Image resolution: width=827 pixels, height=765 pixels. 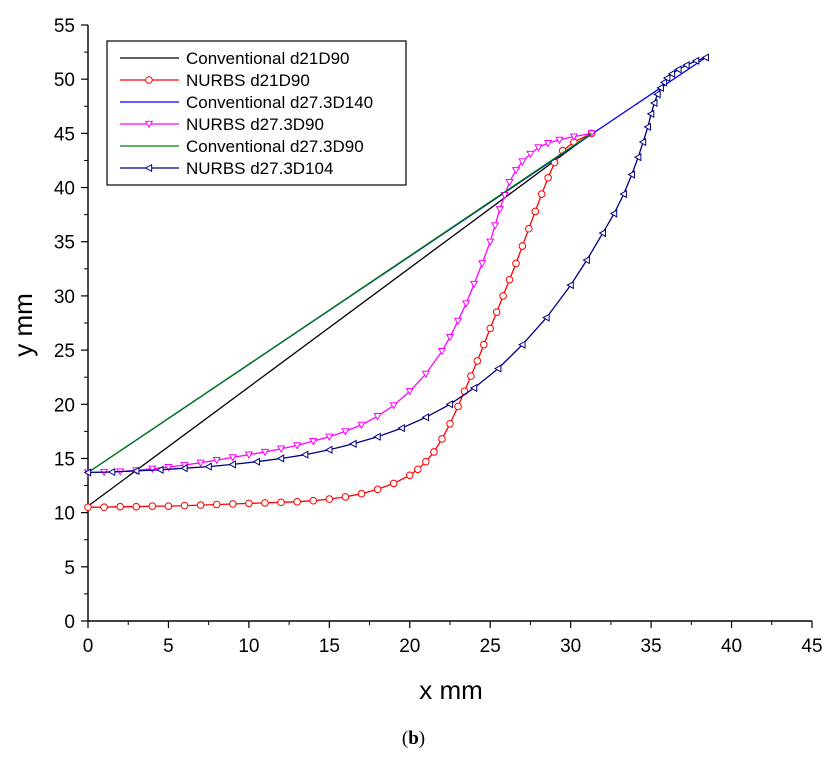 What do you see at coordinates (69, 568) in the screenshot?
I see `y-tick-label: 5` at bounding box center [69, 568].